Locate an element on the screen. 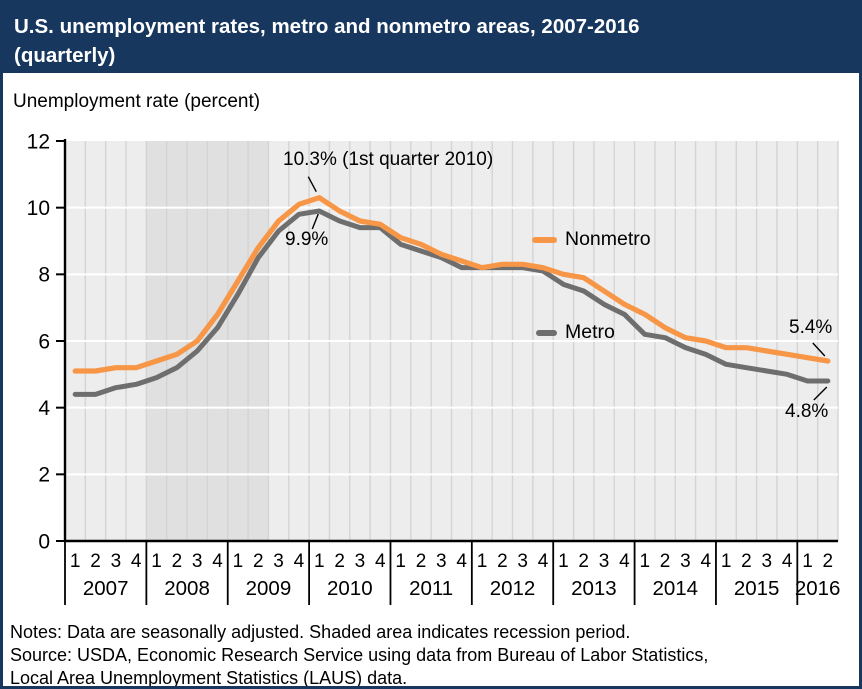 This screenshot has width=862, height=689. svg-text: 12 is located at coordinates (38, 141).